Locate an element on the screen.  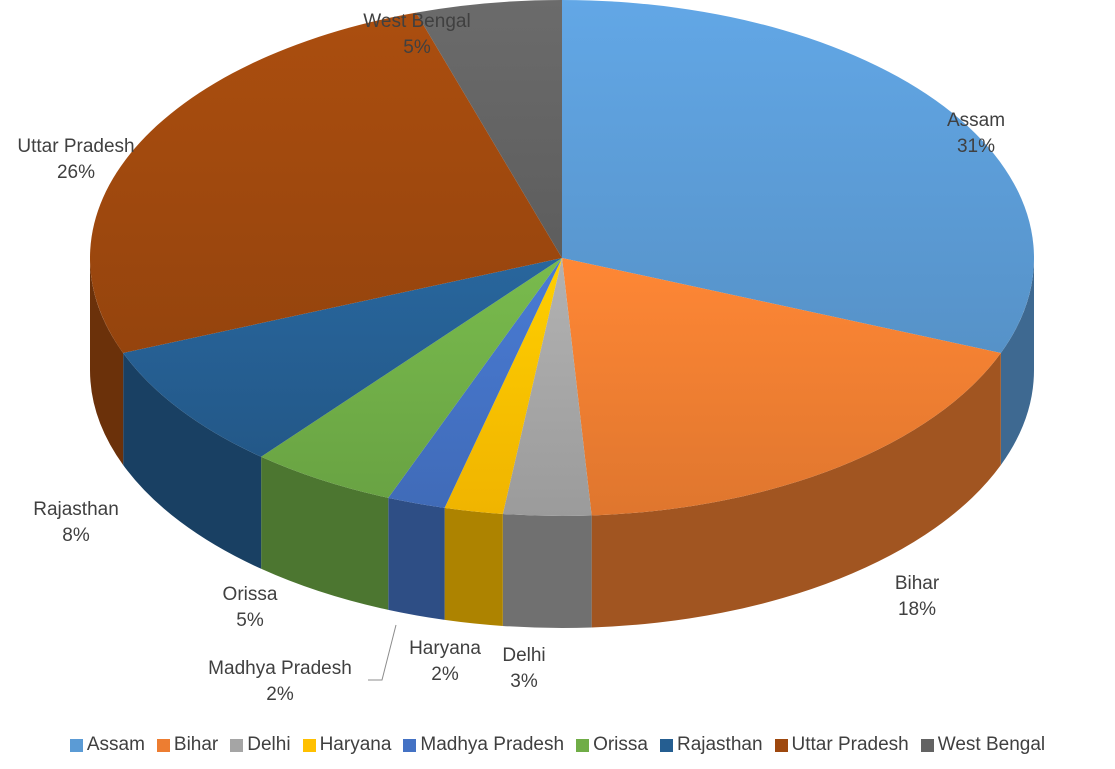
legend-item-uttar-pradesh: Uttar Pradesh is located at coordinates (841, 745).